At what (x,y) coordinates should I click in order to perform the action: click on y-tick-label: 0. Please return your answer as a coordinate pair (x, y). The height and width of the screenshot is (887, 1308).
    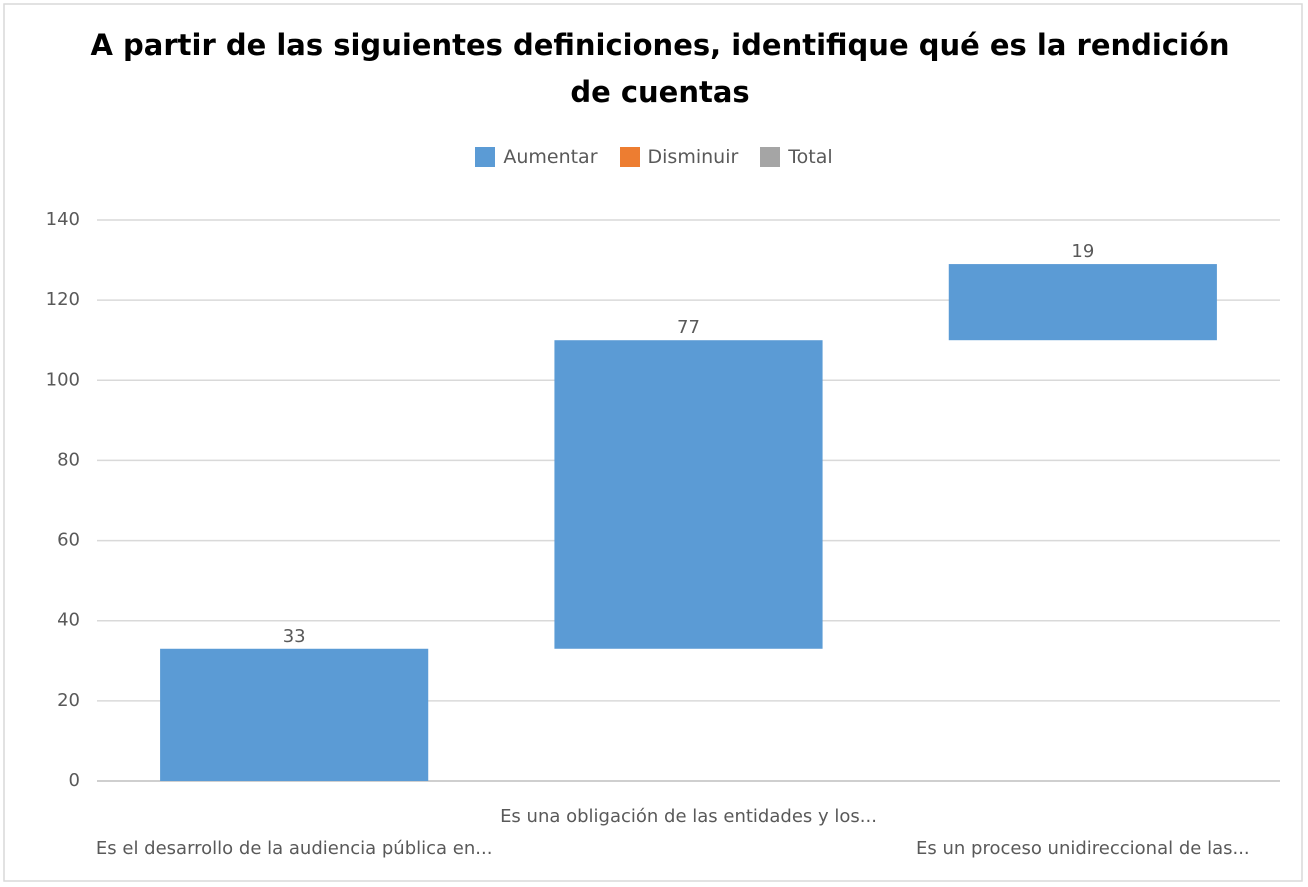
    Looking at the image, I should click on (74, 780).